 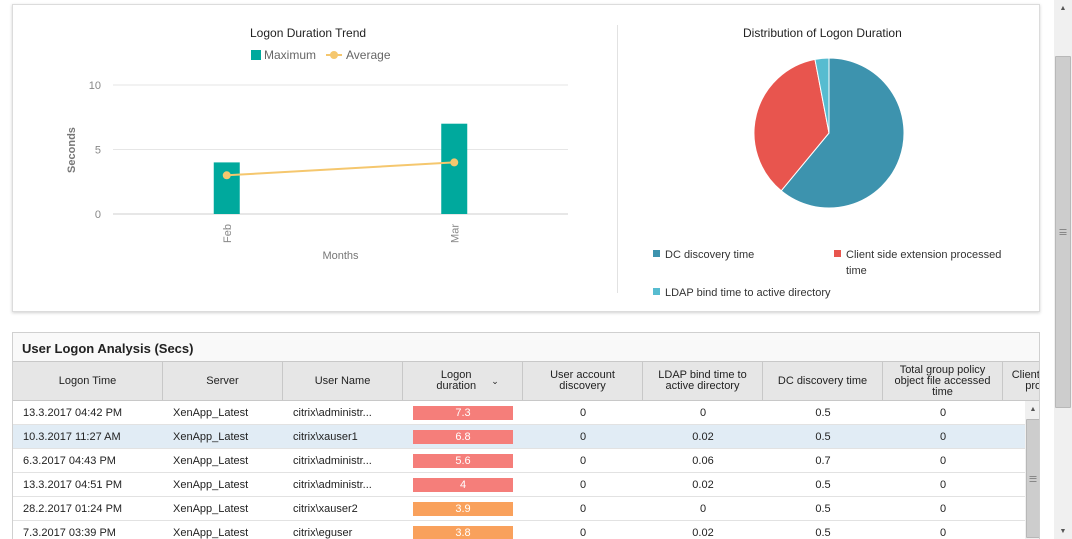 I want to click on table-title: User Logon Analysis (Secs), so click(x=526, y=347).